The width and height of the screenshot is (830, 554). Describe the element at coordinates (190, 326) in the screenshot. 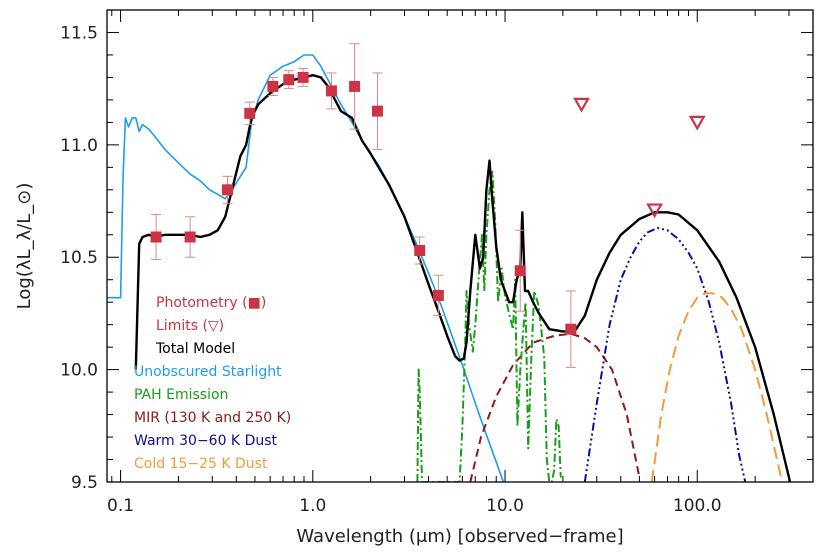

I see `legend-item: Limits (▽)` at that location.